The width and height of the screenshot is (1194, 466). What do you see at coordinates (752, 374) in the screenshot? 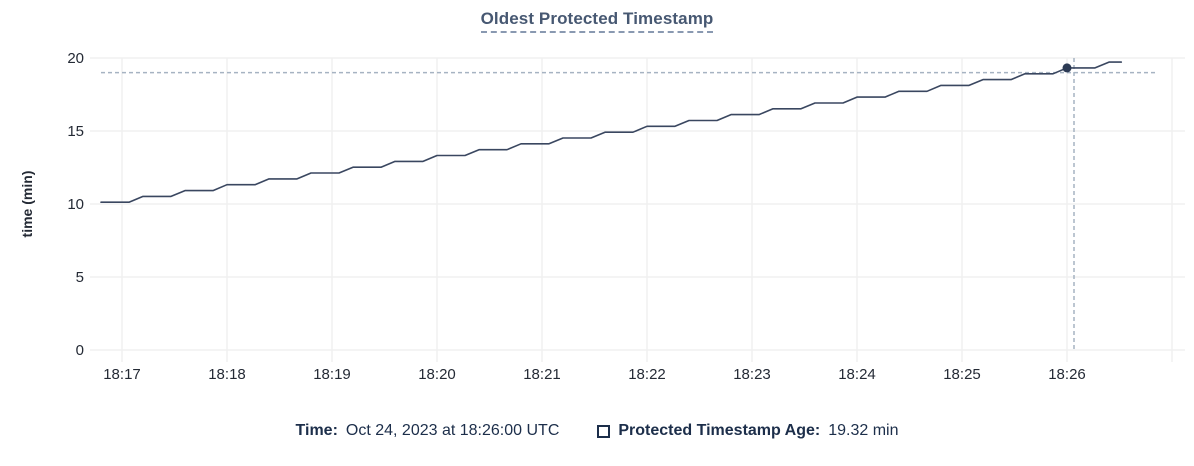
I see `svg-text: 18:23` at bounding box center [752, 374].